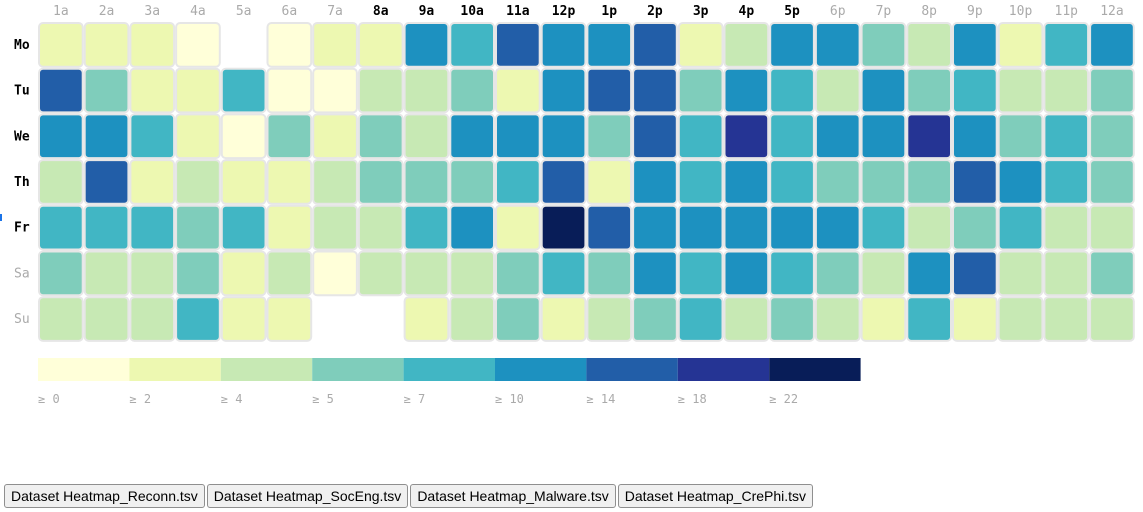  Describe the element at coordinates (22, 45) in the screenshot. I see `y-tick-label: Mo` at that location.